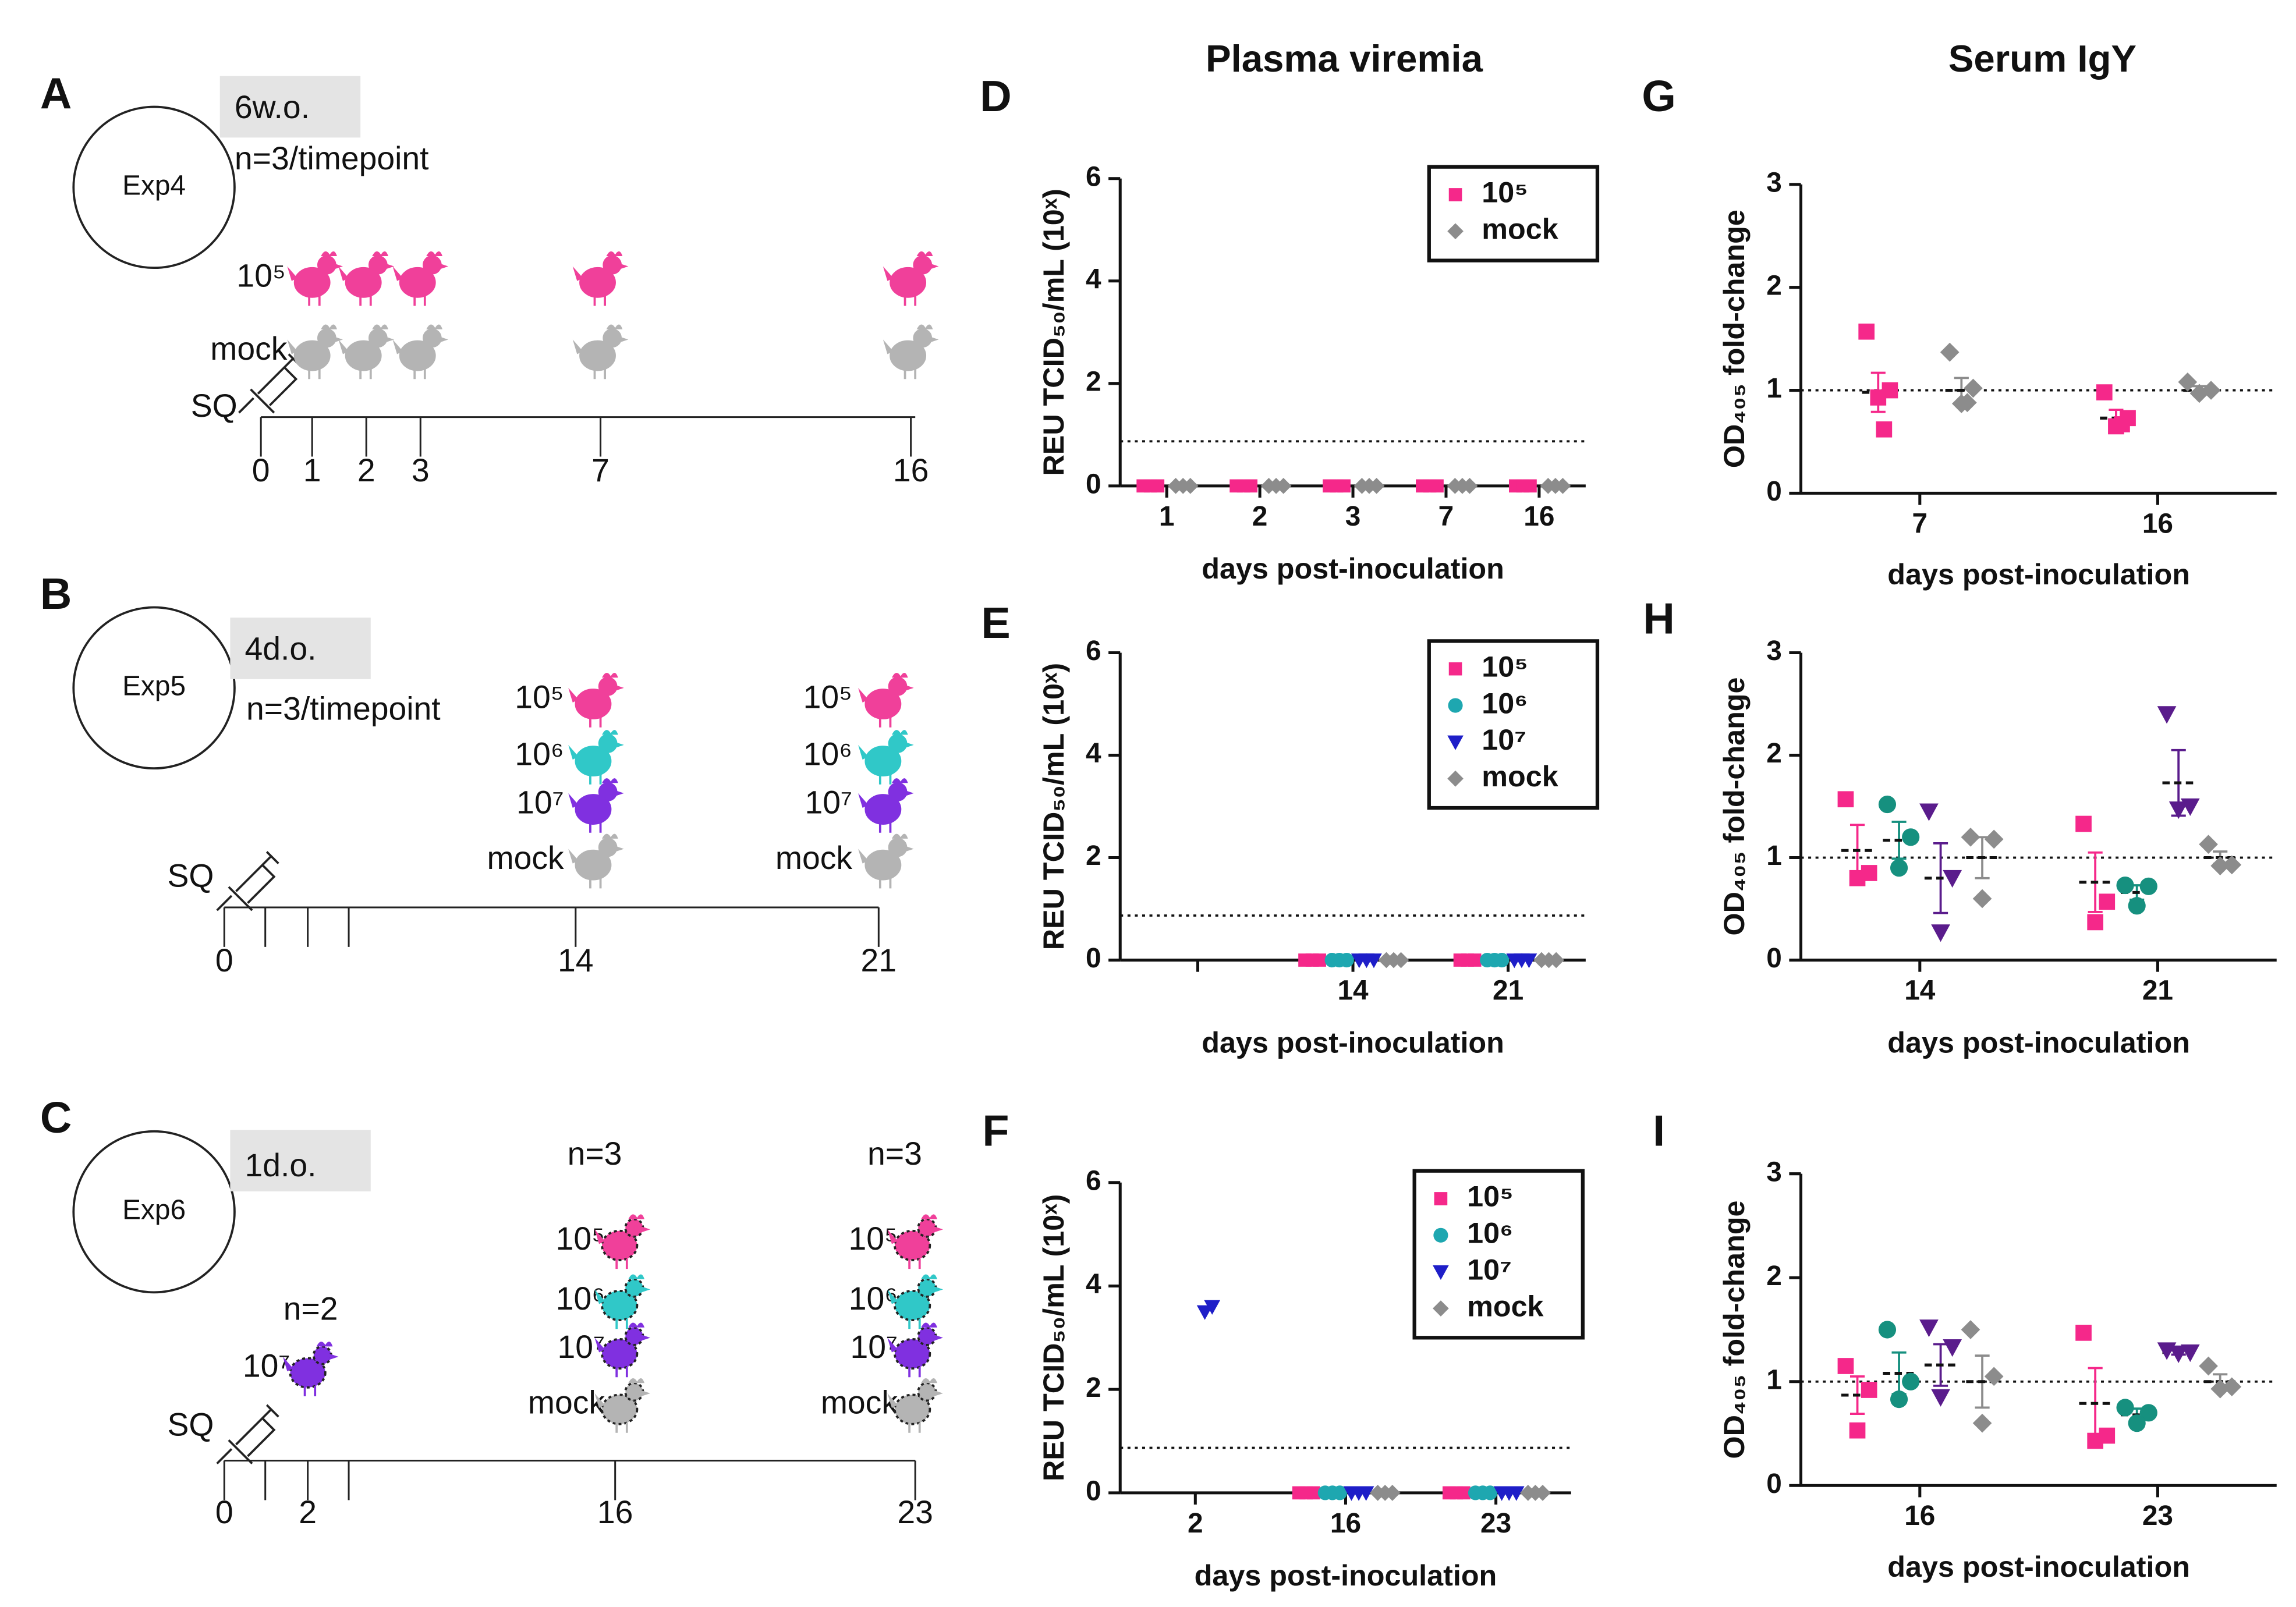  I want to click on y-tick-label: 3, so click(1774, 1172).